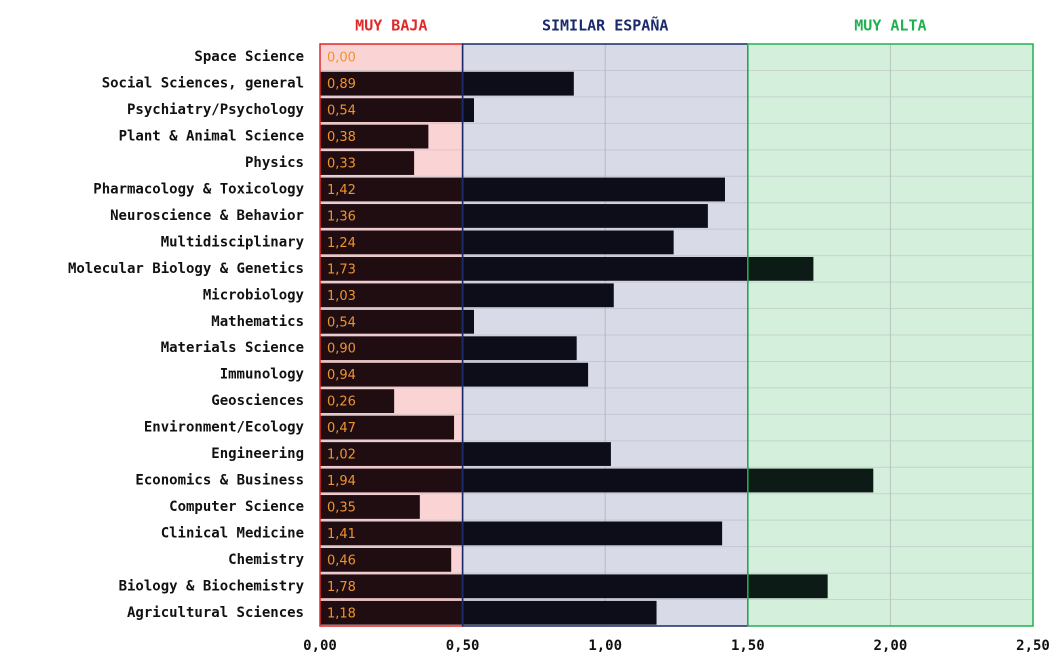 This screenshot has width=1056, height=663. What do you see at coordinates (203, 84) in the screenshot?
I see `category-label: Social Sciences, general` at bounding box center [203, 84].